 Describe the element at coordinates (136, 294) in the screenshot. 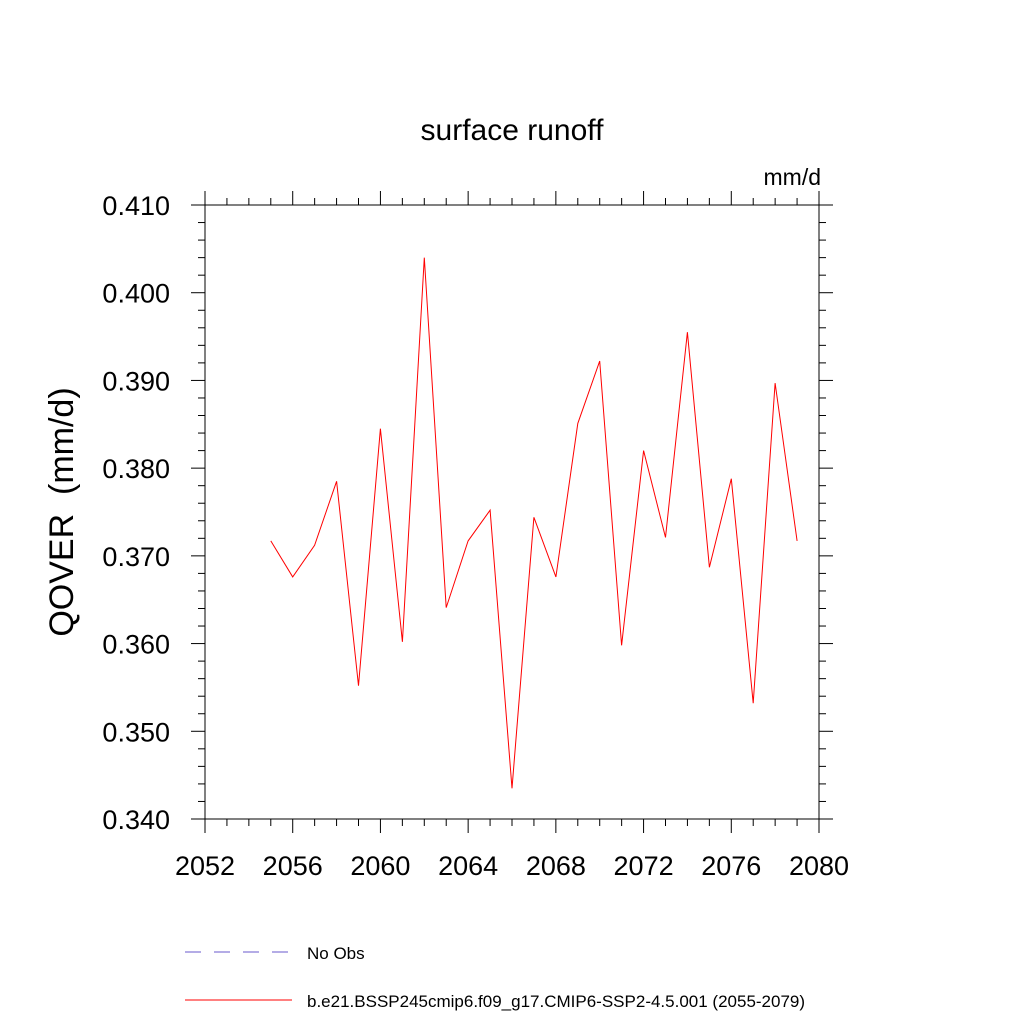

I see `y-tick-label: 0.400` at that location.